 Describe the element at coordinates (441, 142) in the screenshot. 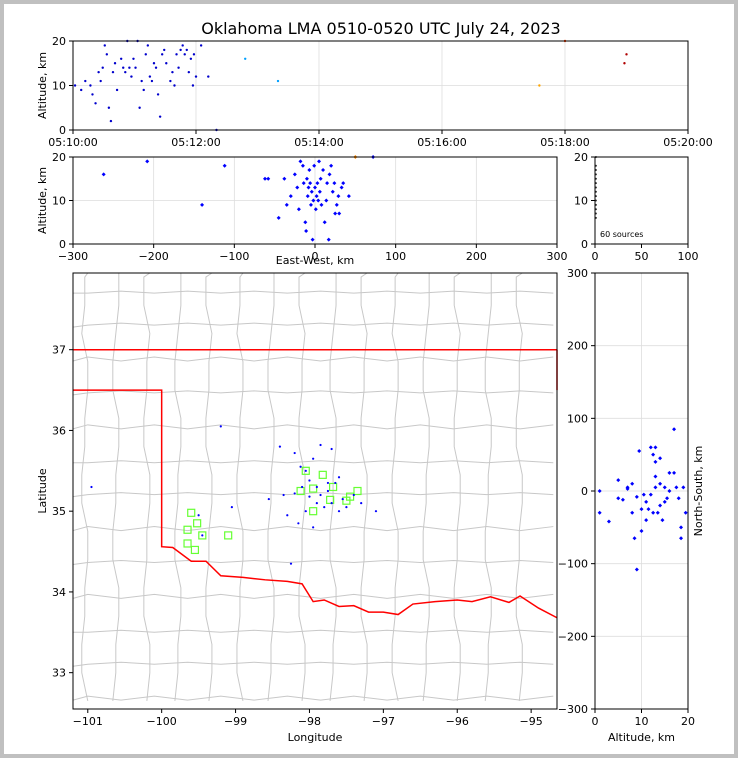

I see `x-tick-label: 05:16:00` at that location.